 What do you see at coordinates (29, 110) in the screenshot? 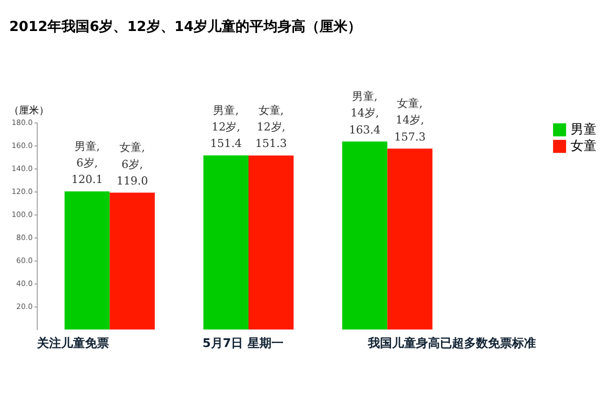
I see `y-axis-title: （厘米）` at bounding box center [29, 110].